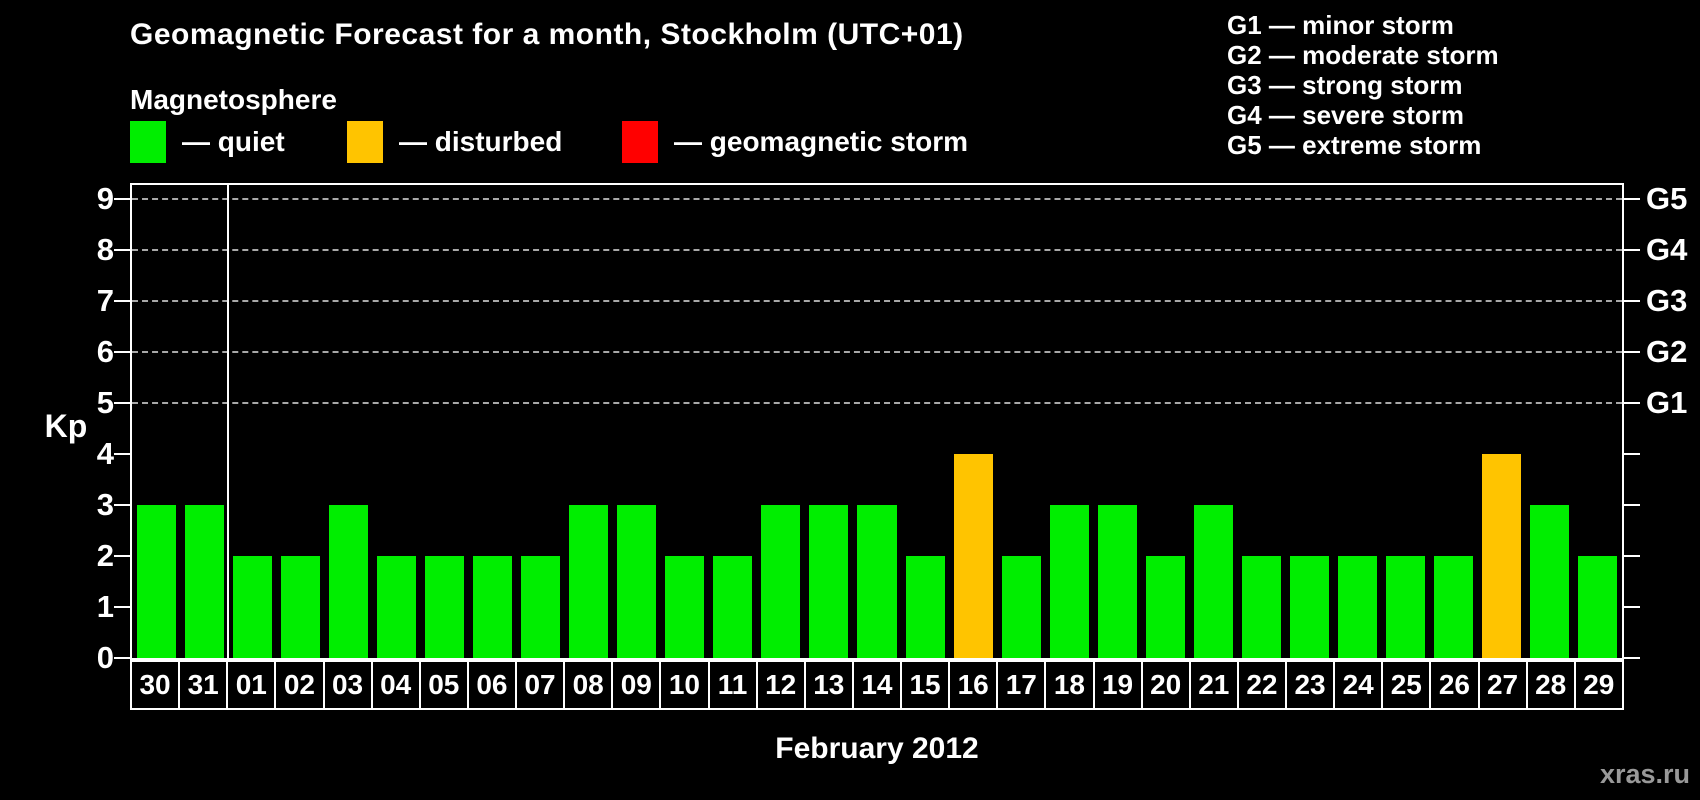 The width and height of the screenshot is (1700, 800). I want to click on day-label-01: 01, so click(251, 685).